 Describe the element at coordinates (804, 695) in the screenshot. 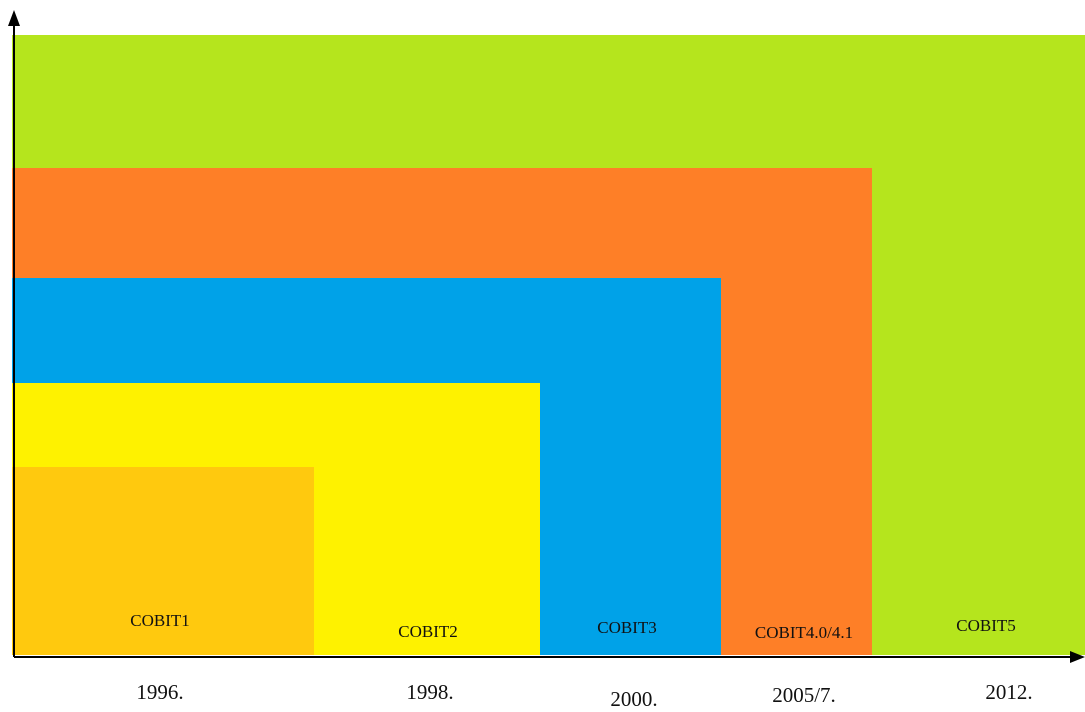

I see `year-2005-7: 2005/7.` at that location.